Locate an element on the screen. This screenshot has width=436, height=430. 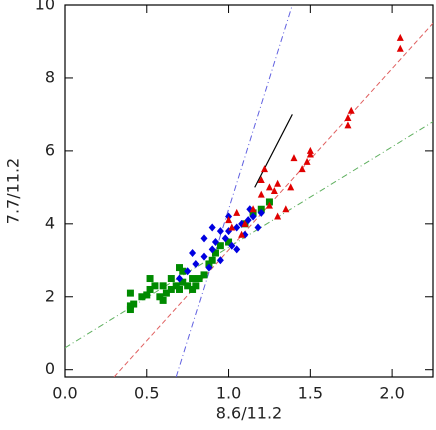
x-tick-label: 1.5 is located at coordinates (310, 393).